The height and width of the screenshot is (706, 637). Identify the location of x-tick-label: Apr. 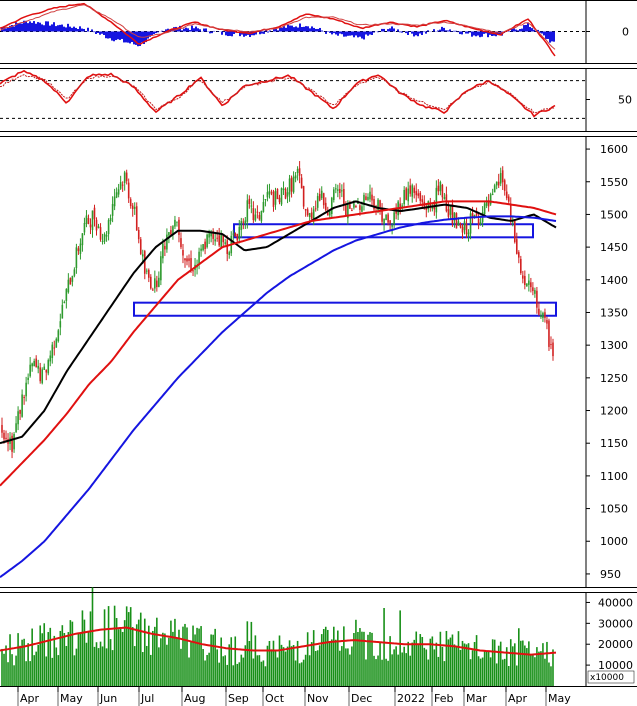
(518, 698).